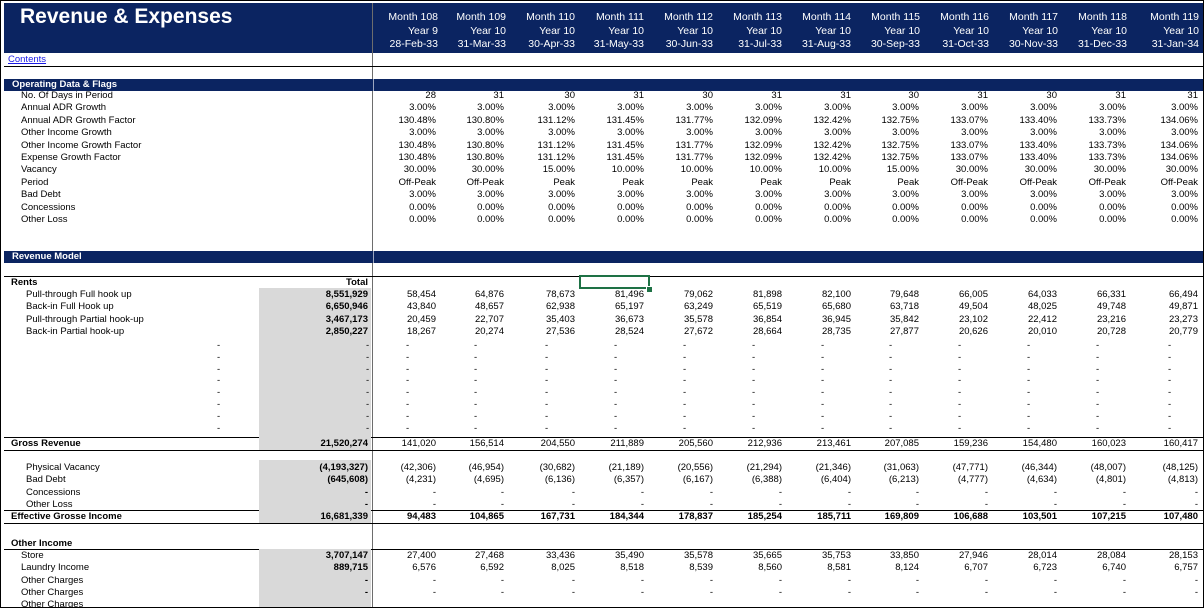 This screenshot has width=1204, height=608. What do you see at coordinates (763, 157) in the screenshot?
I see `operating-value: 132.09%` at bounding box center [763, 157].